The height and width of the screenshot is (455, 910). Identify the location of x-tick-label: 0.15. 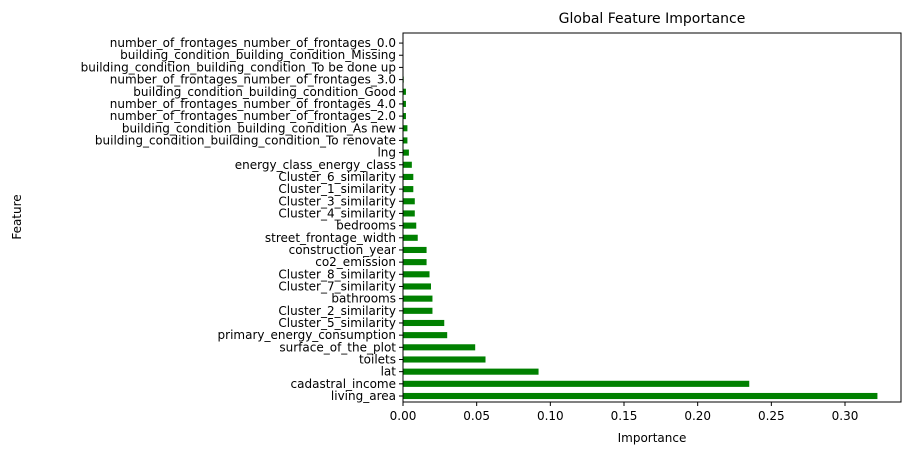
(624, 416).